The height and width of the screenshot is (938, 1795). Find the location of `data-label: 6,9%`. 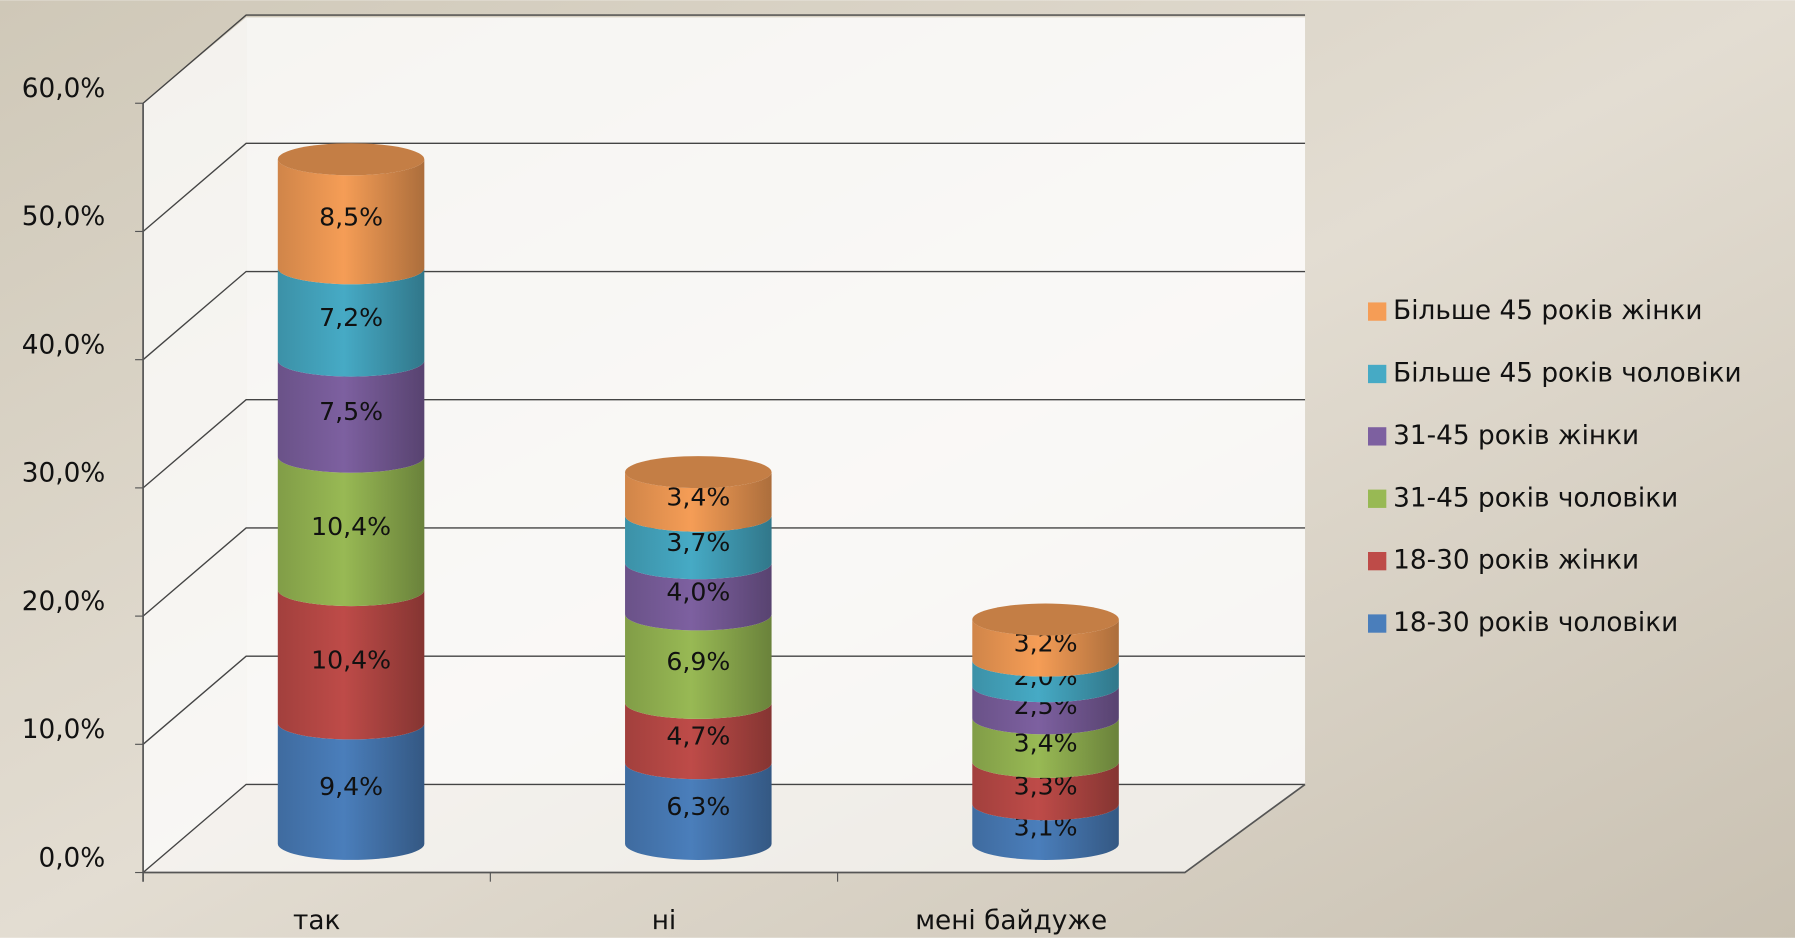

data-label: 6,9% is located at coordinates (698, 661).